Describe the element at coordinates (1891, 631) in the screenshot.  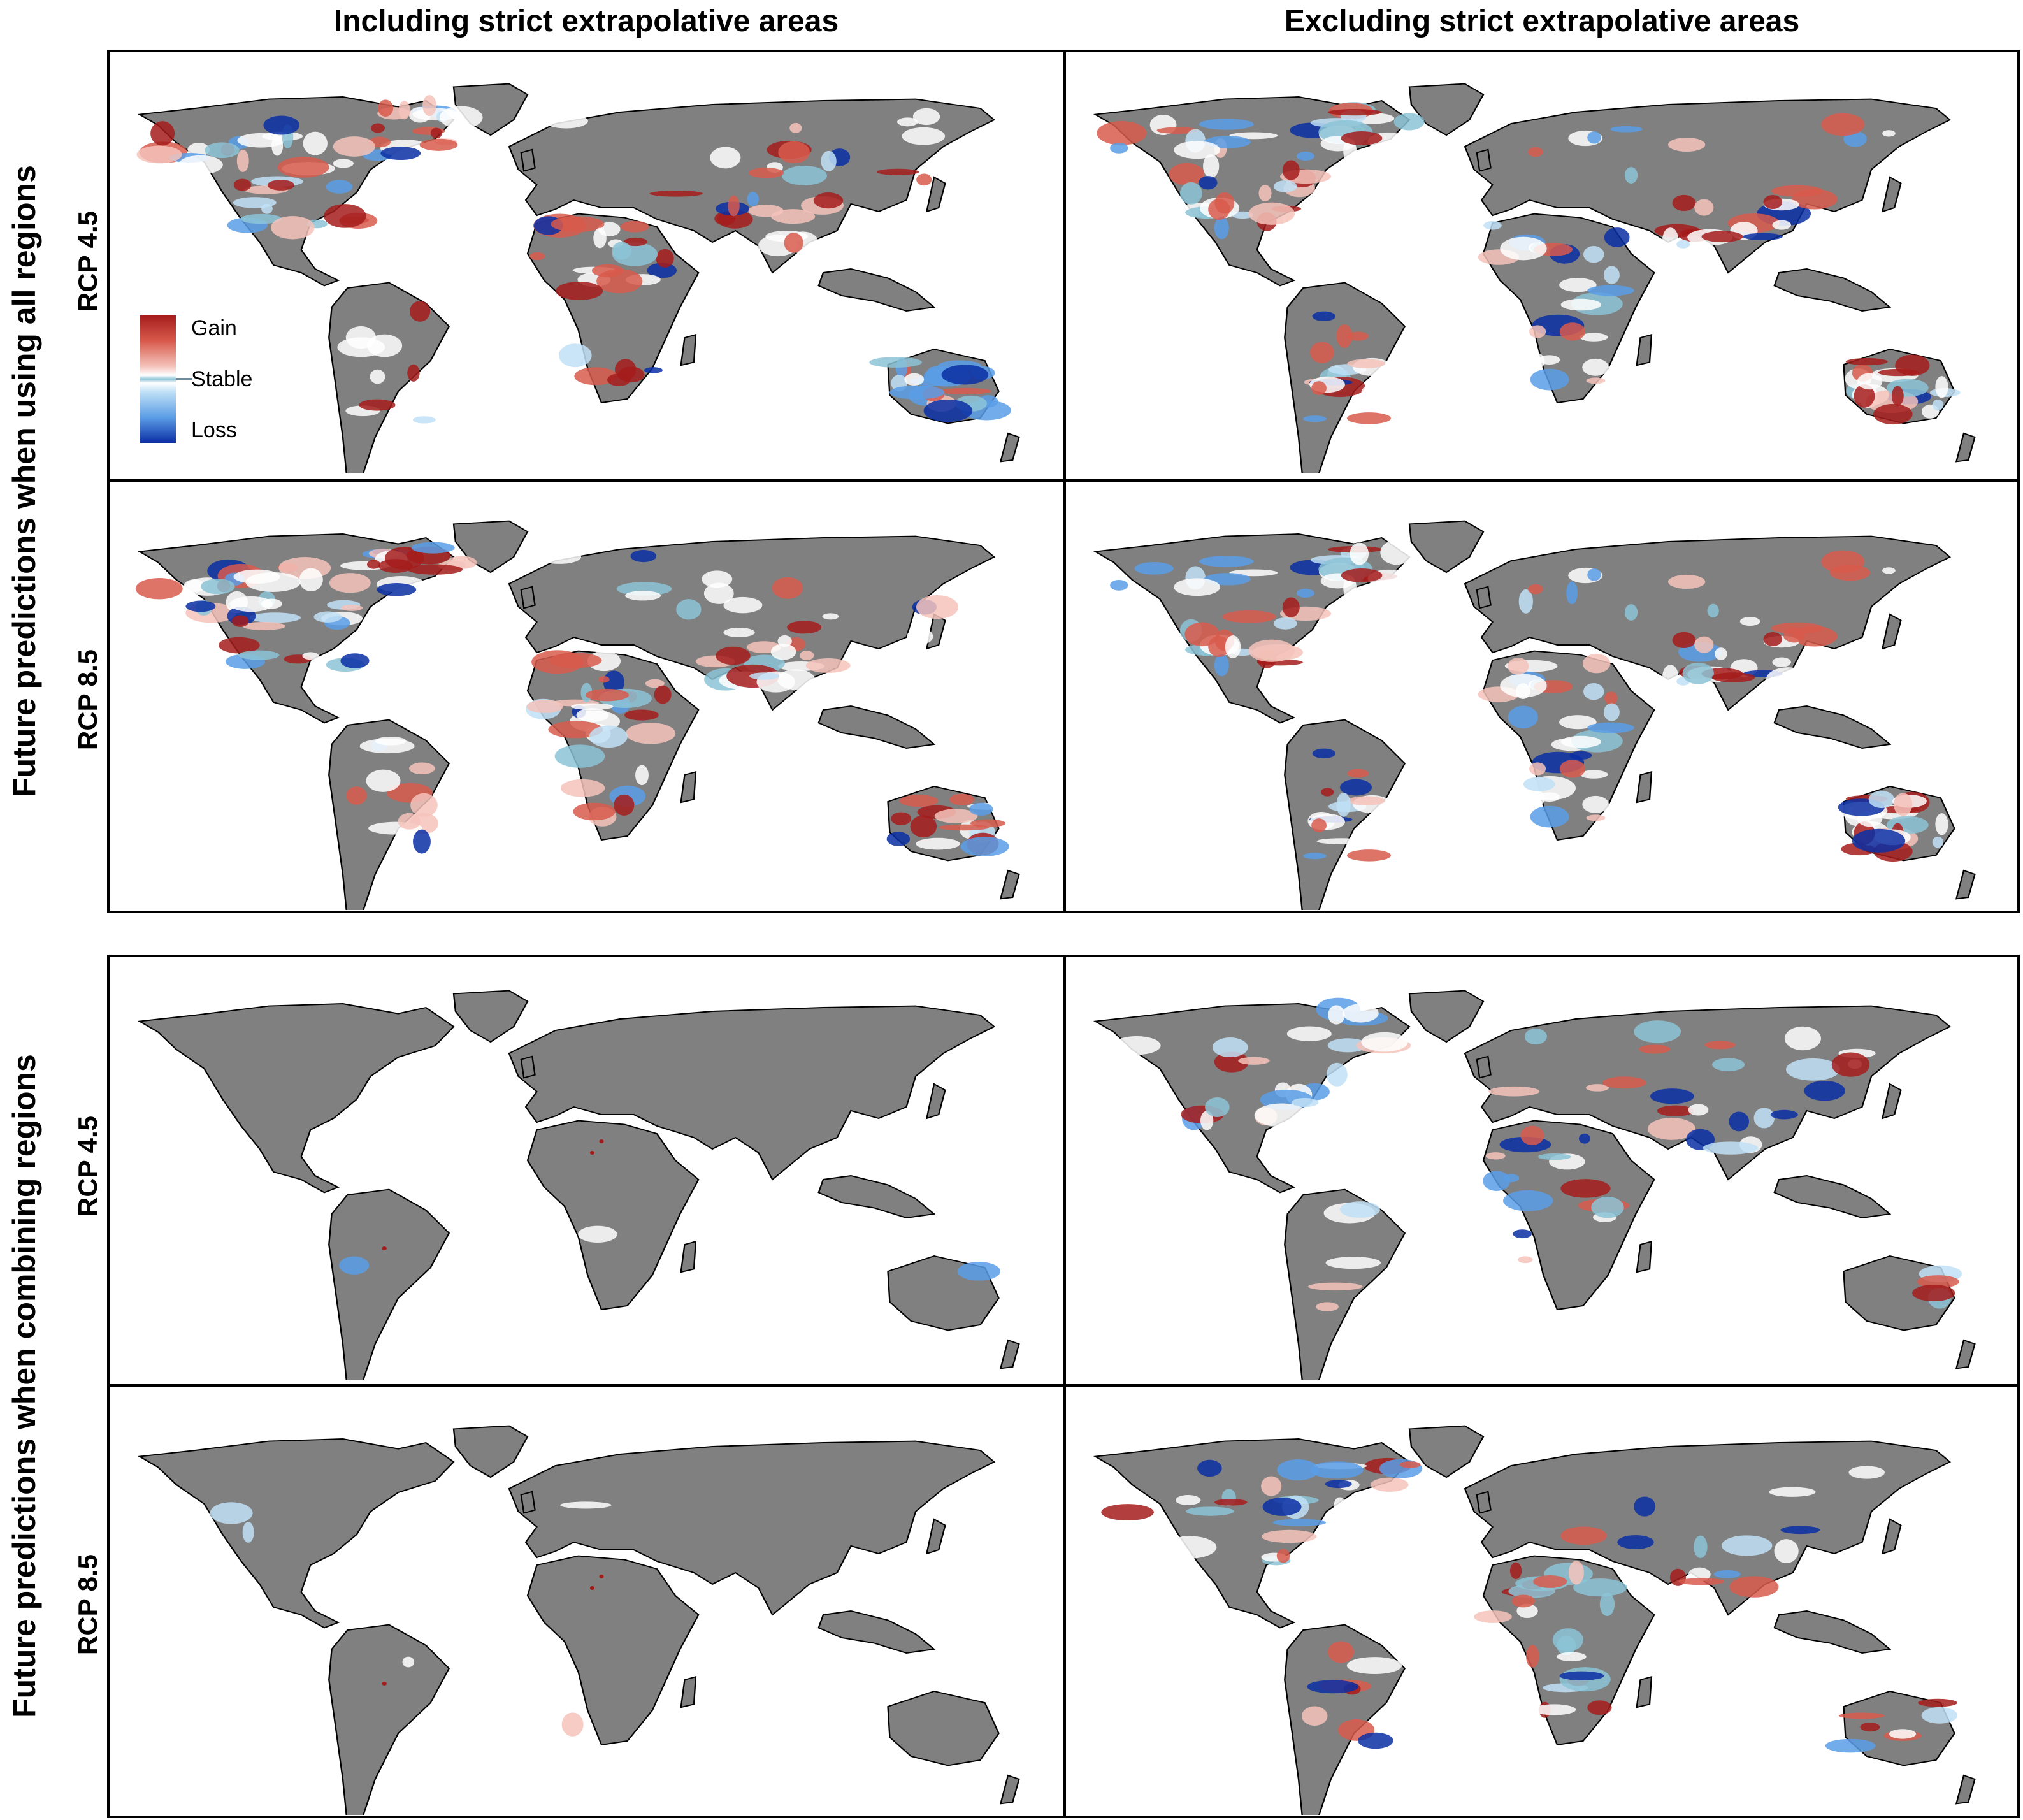
I see `land-japan` at that location.